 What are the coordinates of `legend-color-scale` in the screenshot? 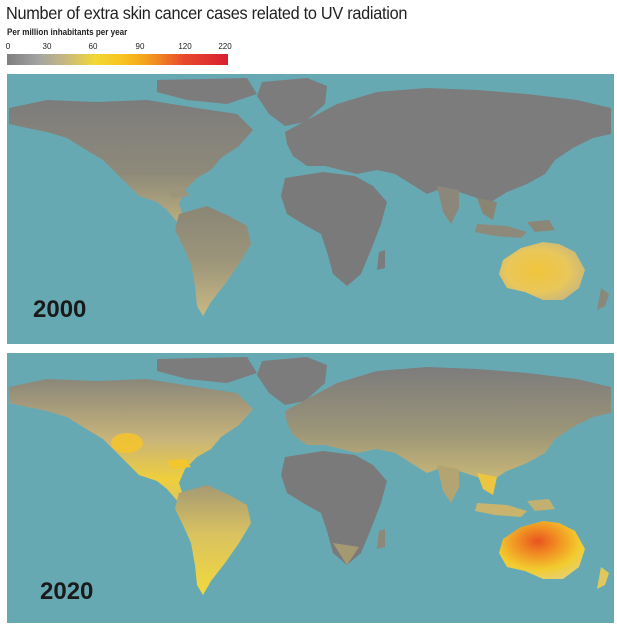 It's located at (117, 59).